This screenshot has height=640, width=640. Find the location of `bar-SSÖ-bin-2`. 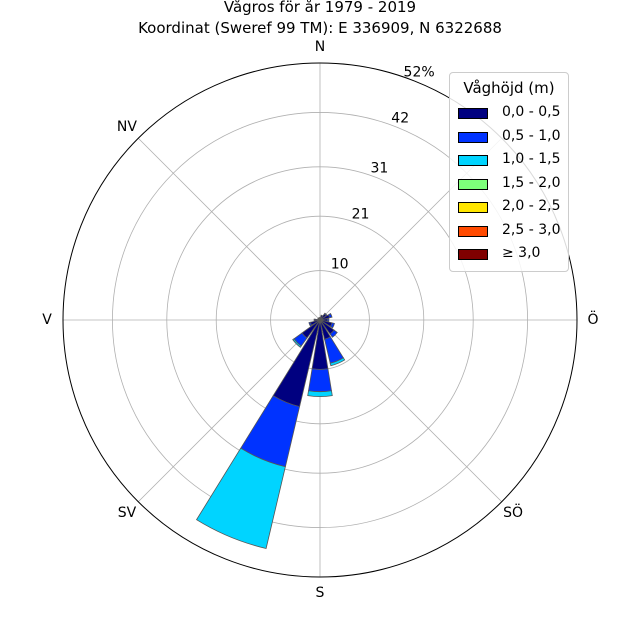

bar-SSÖ-bin-2 is located at coordinates (337, 362).